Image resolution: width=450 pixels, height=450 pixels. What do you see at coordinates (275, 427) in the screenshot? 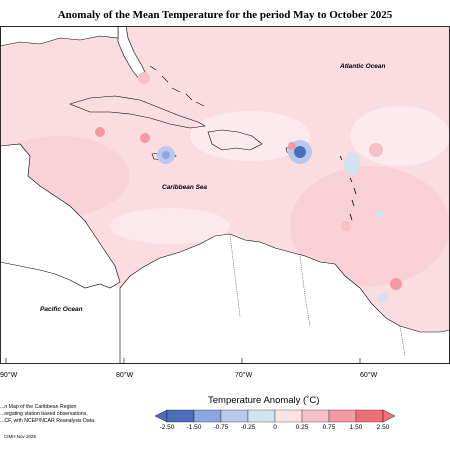
I see `legend-tick-label: 0` at bounding box center [275, 427].